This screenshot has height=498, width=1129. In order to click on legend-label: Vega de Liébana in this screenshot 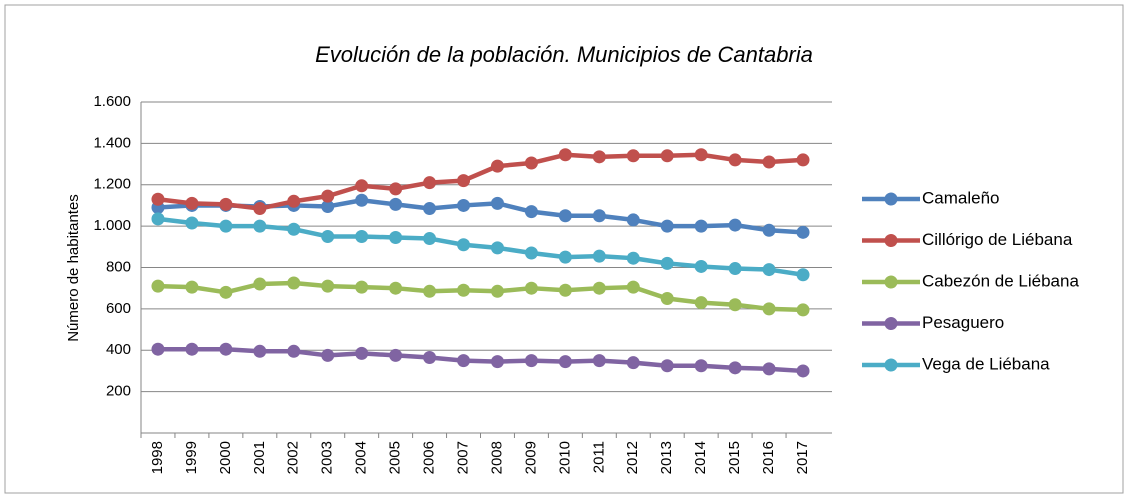, I will do `click(986, 363)`.